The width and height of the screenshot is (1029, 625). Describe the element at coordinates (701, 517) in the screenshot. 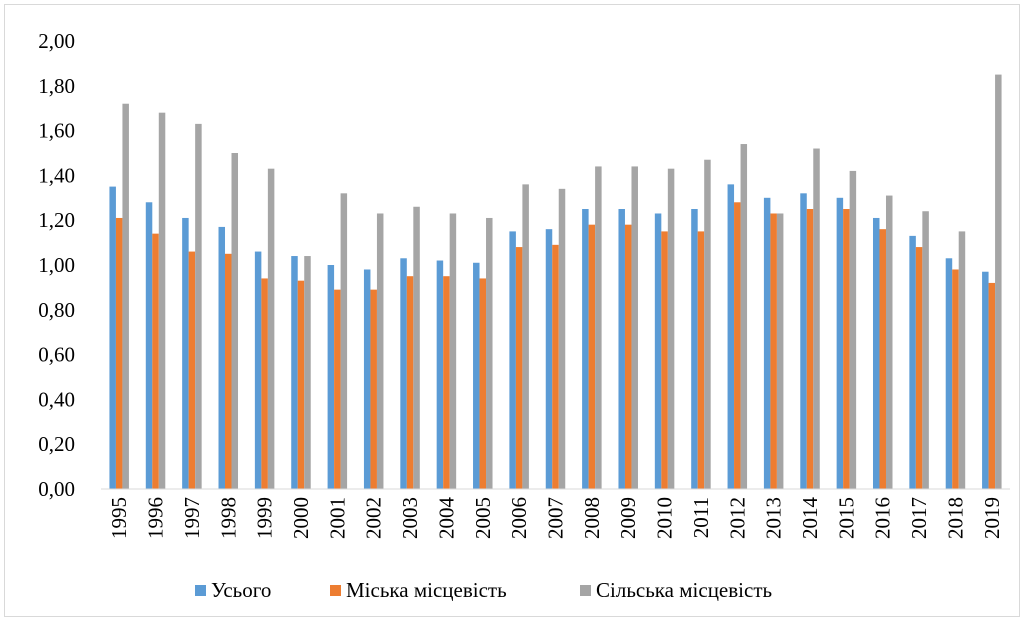

I see `x-tick-label: 2011` at that location.